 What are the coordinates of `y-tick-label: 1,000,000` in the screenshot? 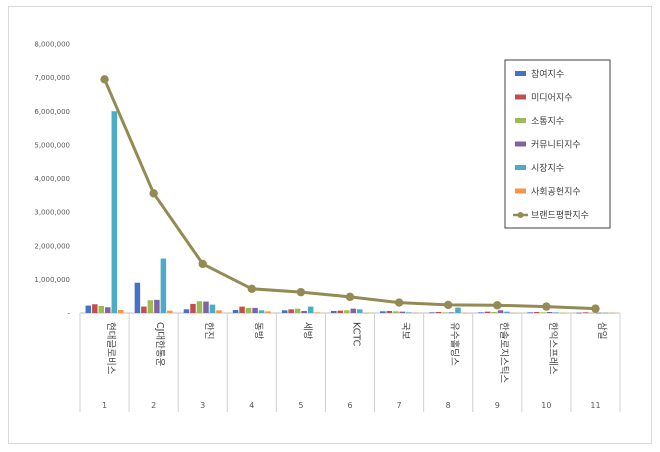 It's located at (52, 280).